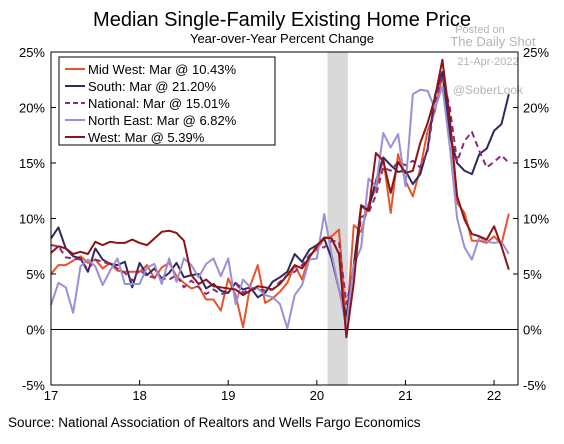 The height and width of the screenshot is (444, 564). Describe the element at coordinates (282, 38) in the screenshot. I see `chart-subtitle: Year-over-Year Percent Change` at that location.